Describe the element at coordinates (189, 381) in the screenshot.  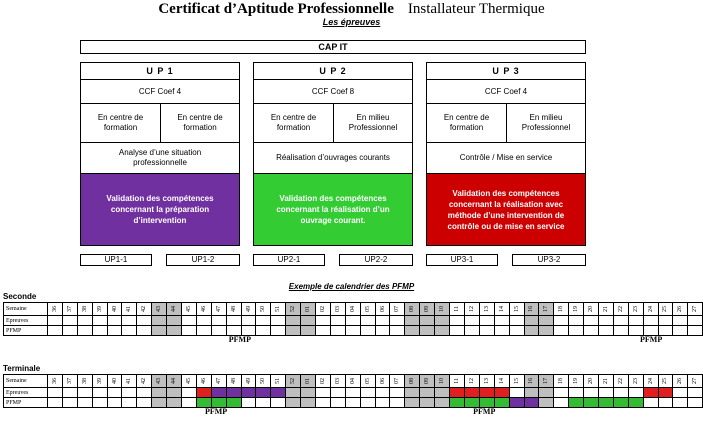
I see `week-number: 45` at that location.